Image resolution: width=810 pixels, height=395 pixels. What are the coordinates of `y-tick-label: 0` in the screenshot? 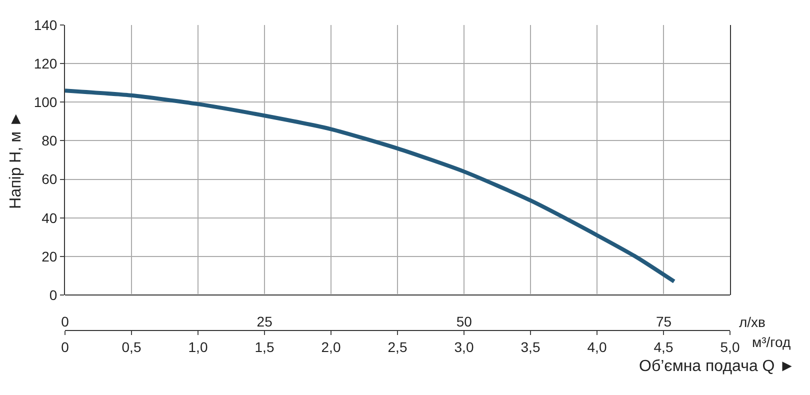 It's located at (53, 294).